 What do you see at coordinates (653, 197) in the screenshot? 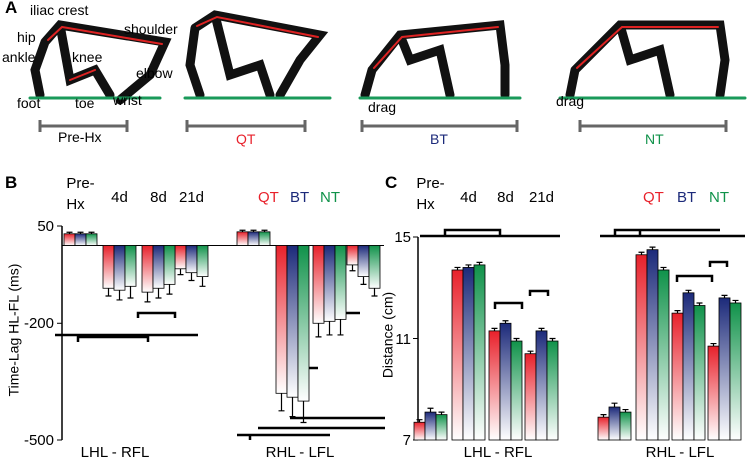
I see `legend-entry: QT` at bounding box center [653, 197].